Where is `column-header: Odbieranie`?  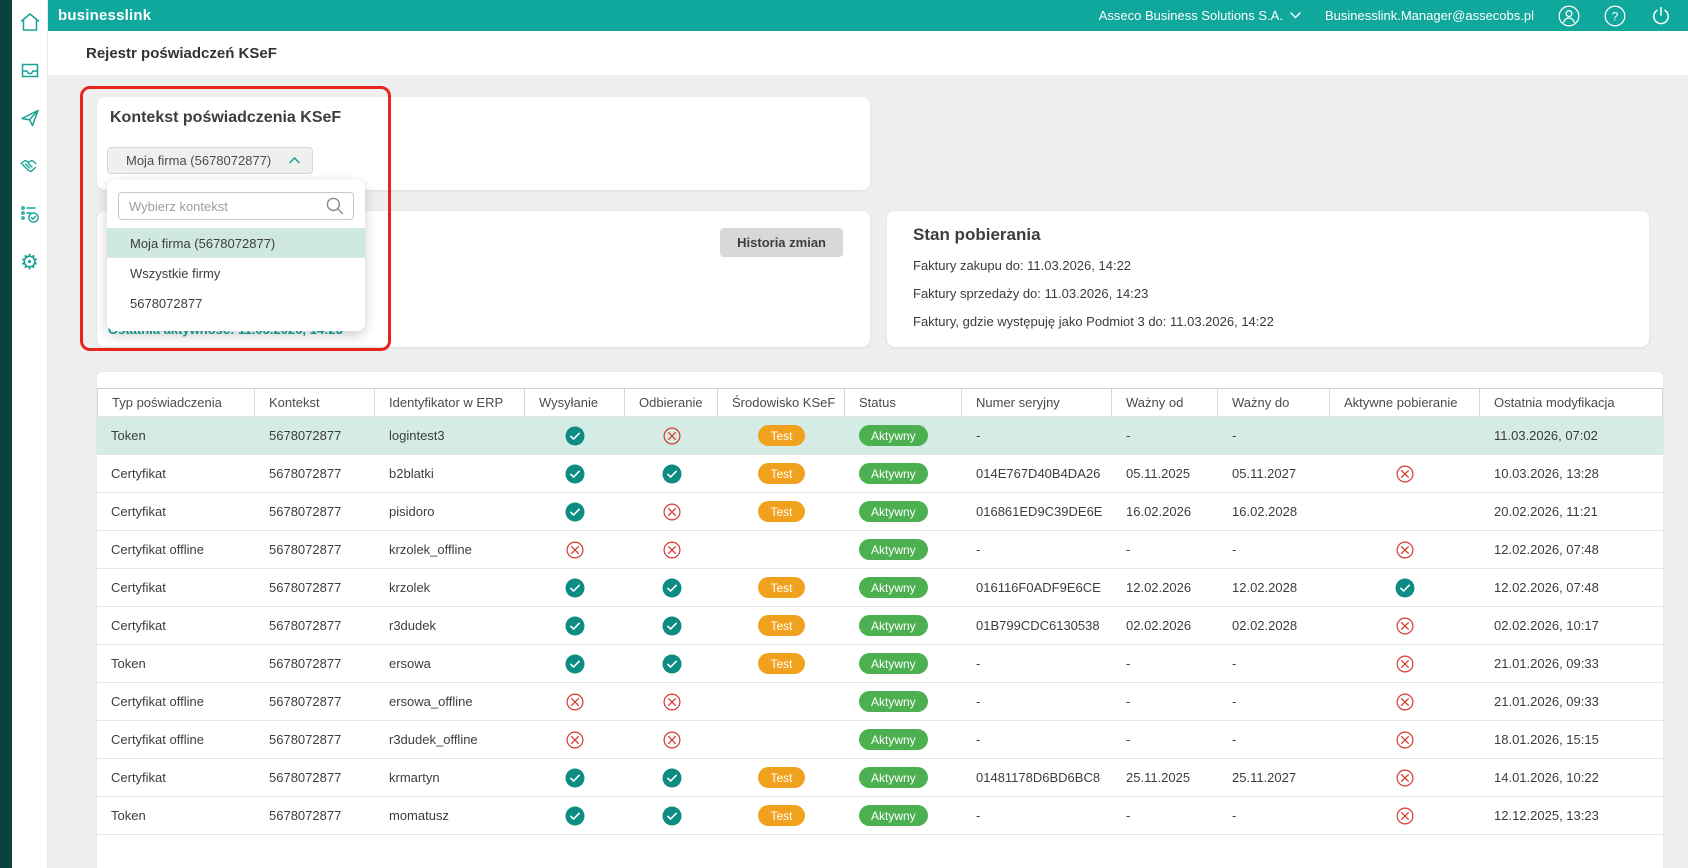
column-header: Odbieranie is located at coordinates (671, 402).